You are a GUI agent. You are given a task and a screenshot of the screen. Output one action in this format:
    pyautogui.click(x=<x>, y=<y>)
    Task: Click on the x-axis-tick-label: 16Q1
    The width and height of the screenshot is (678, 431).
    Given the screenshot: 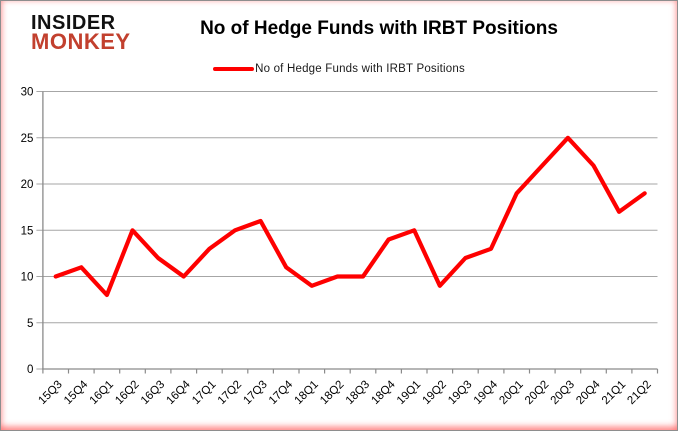 What is the action you would take?
    pyautogui.click(x=102, y=393)
    